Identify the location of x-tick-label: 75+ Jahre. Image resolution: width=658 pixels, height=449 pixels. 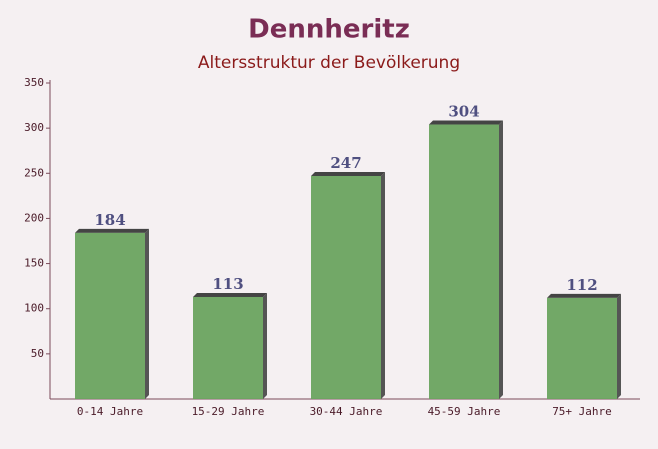
(582, 411).